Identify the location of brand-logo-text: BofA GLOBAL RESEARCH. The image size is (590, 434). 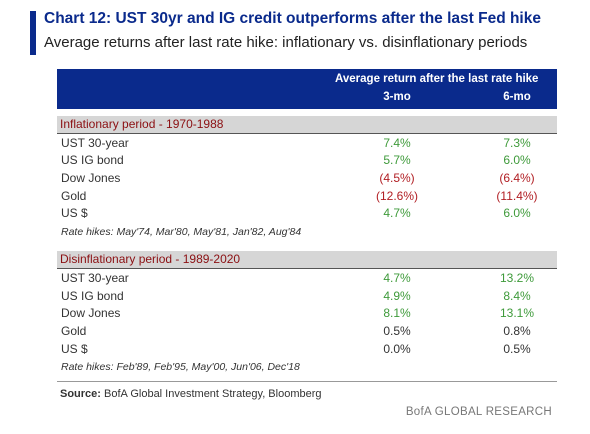
(478, 412).